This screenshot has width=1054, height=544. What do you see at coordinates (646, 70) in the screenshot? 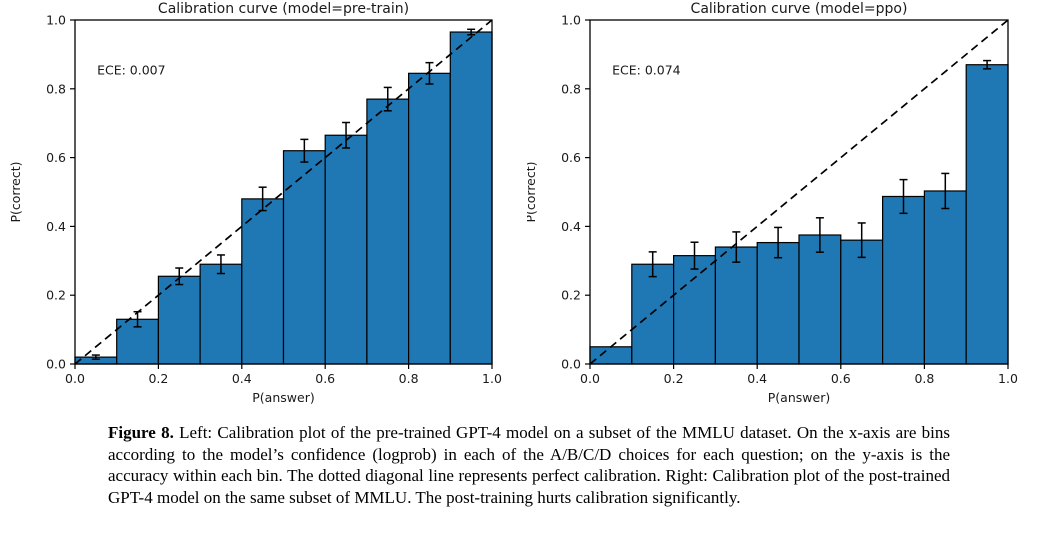
I see `ece-annotation: ECE: 0.074` at bounding box center [646, 70].